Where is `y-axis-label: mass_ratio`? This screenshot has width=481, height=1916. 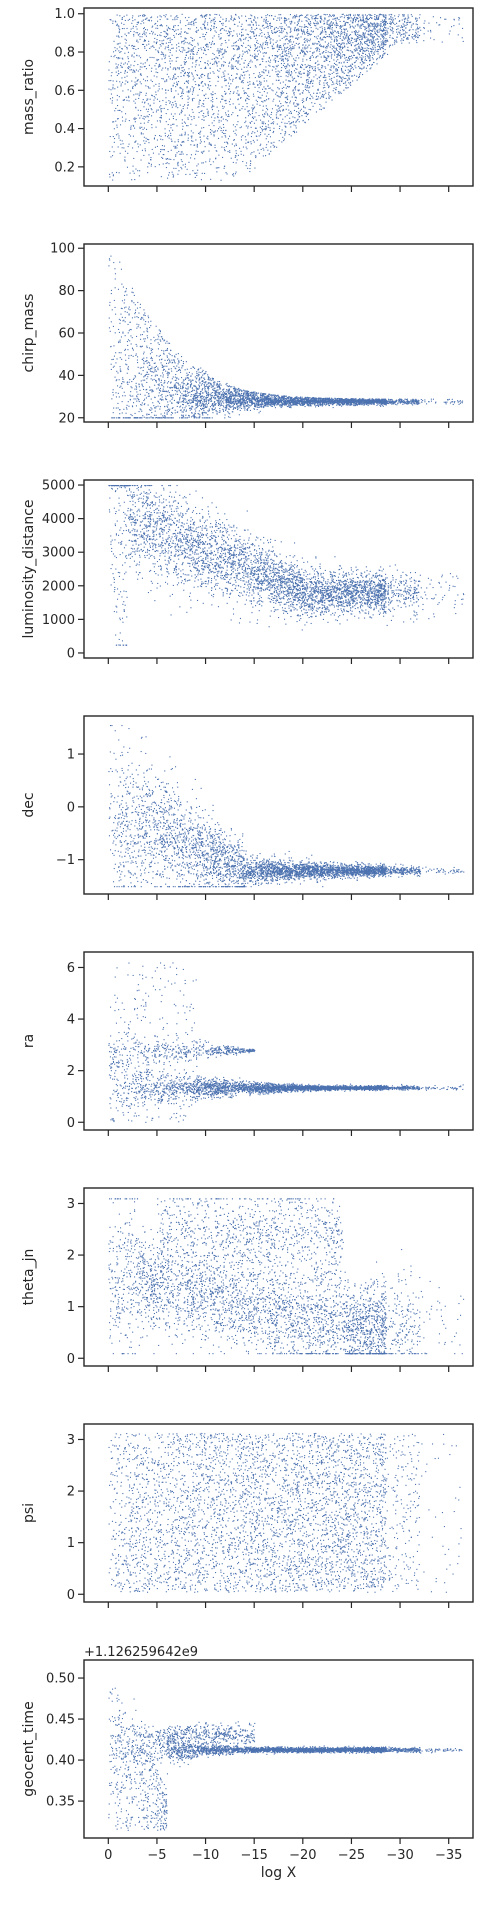 y-axis-label: mass_ratio is located at coordinates (29, 97).